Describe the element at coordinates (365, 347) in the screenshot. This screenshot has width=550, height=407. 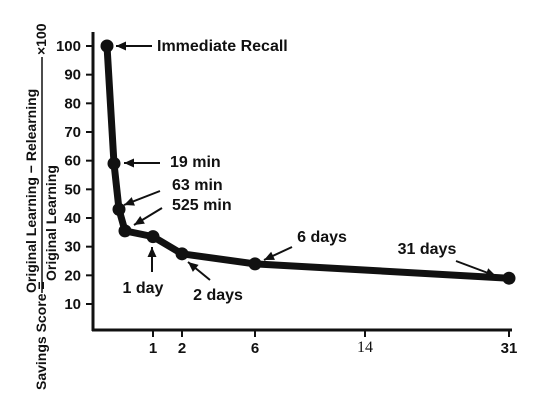
I see `x-tick-label: 14` at that location.